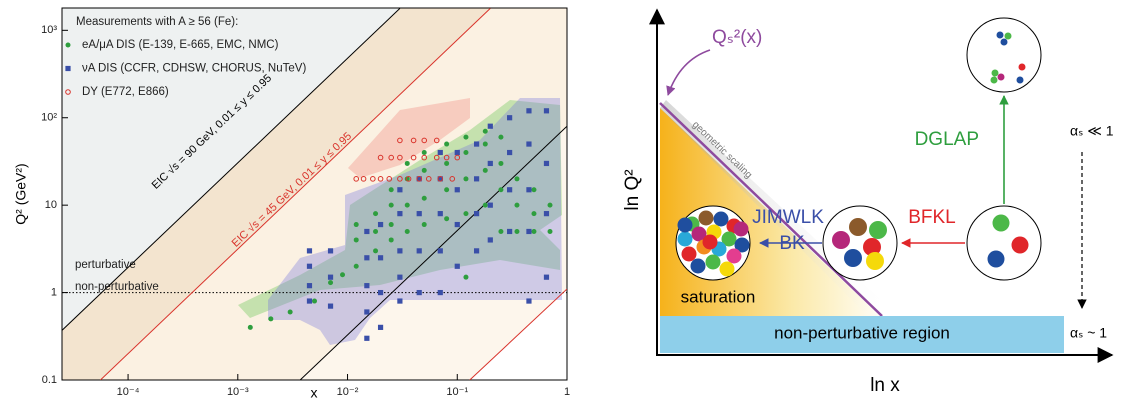 This screenshot has height=402, width=1125. Describe the element at coordinates (632, 189) in the screenshot. I see `y-axis-label: ln Q²` at that location.